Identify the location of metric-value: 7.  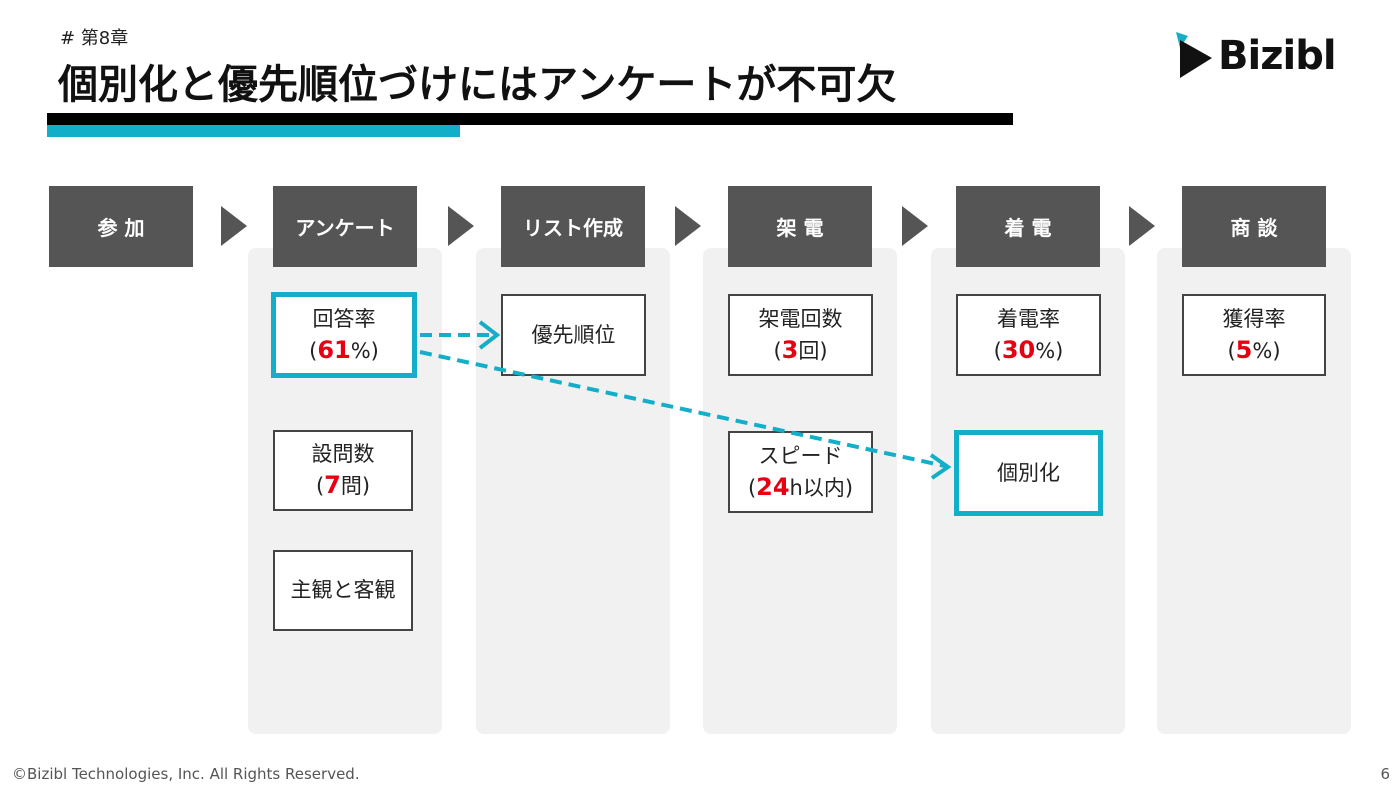
(332, 485).